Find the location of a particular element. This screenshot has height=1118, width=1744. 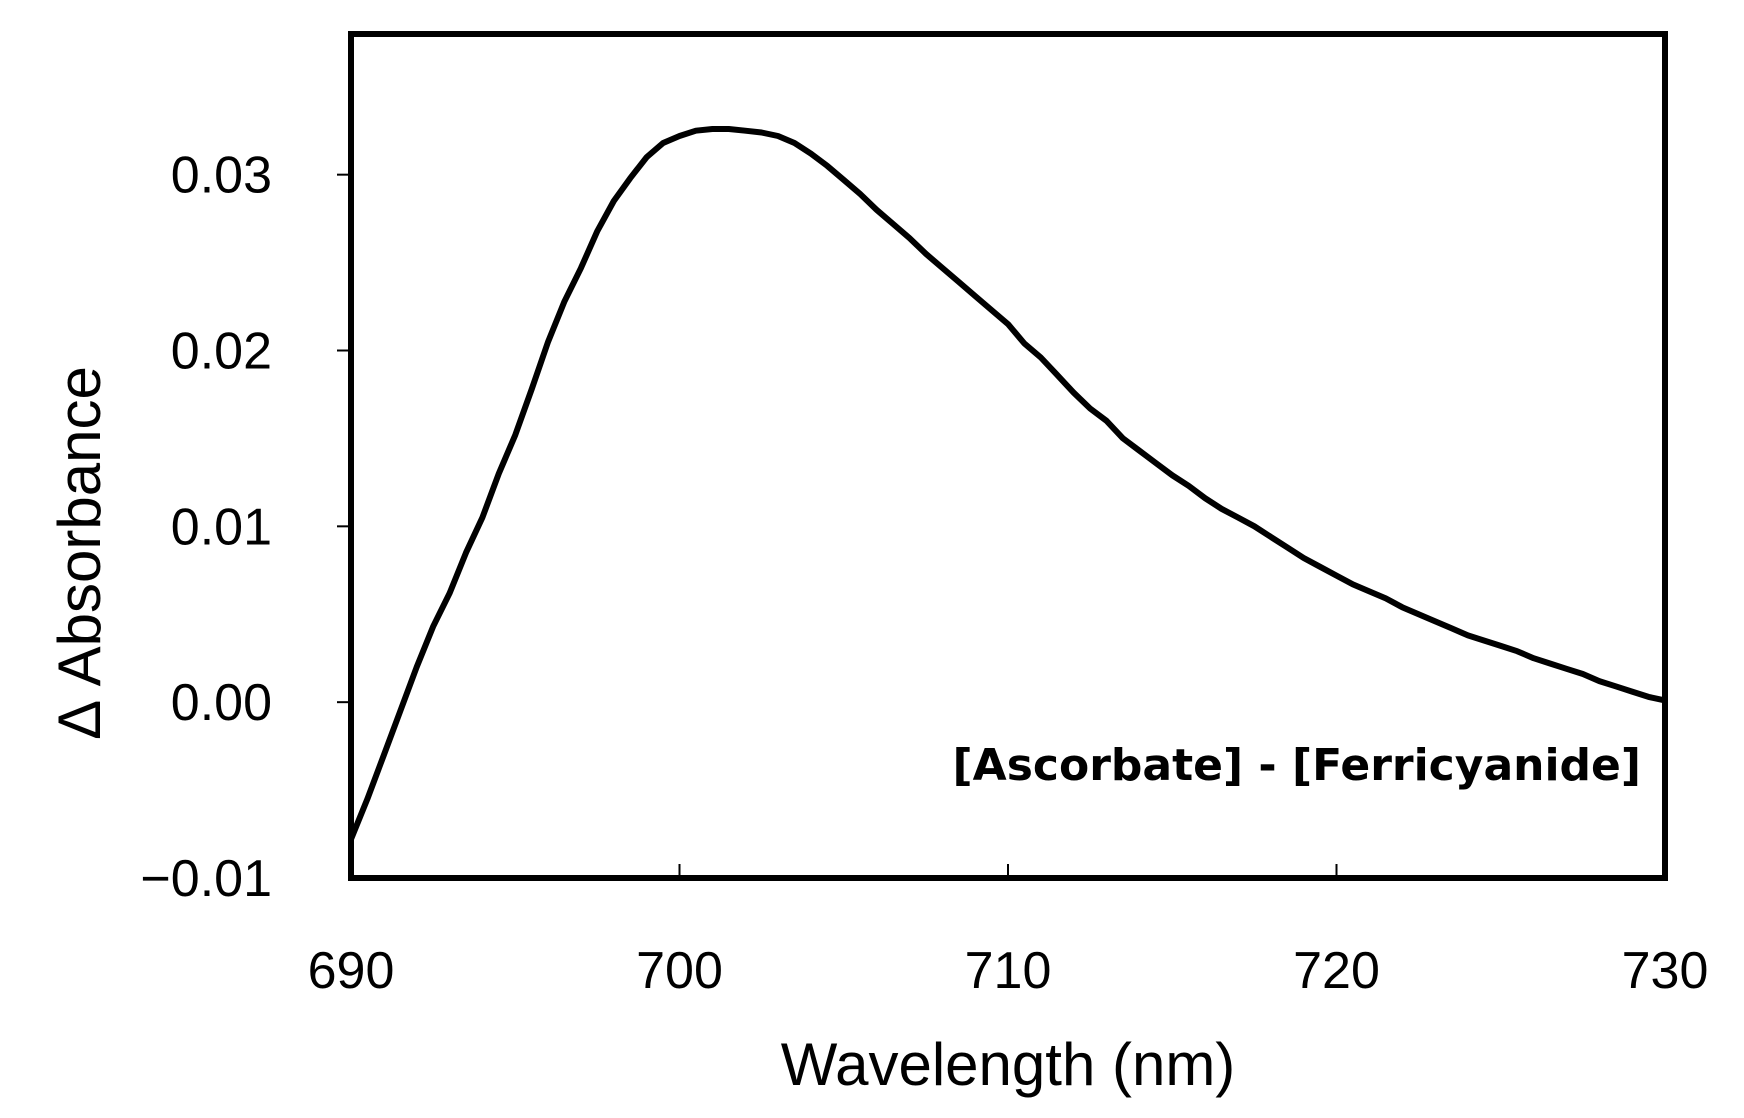

y-tick-label: 0.03 is located at coordinates (221, 176).